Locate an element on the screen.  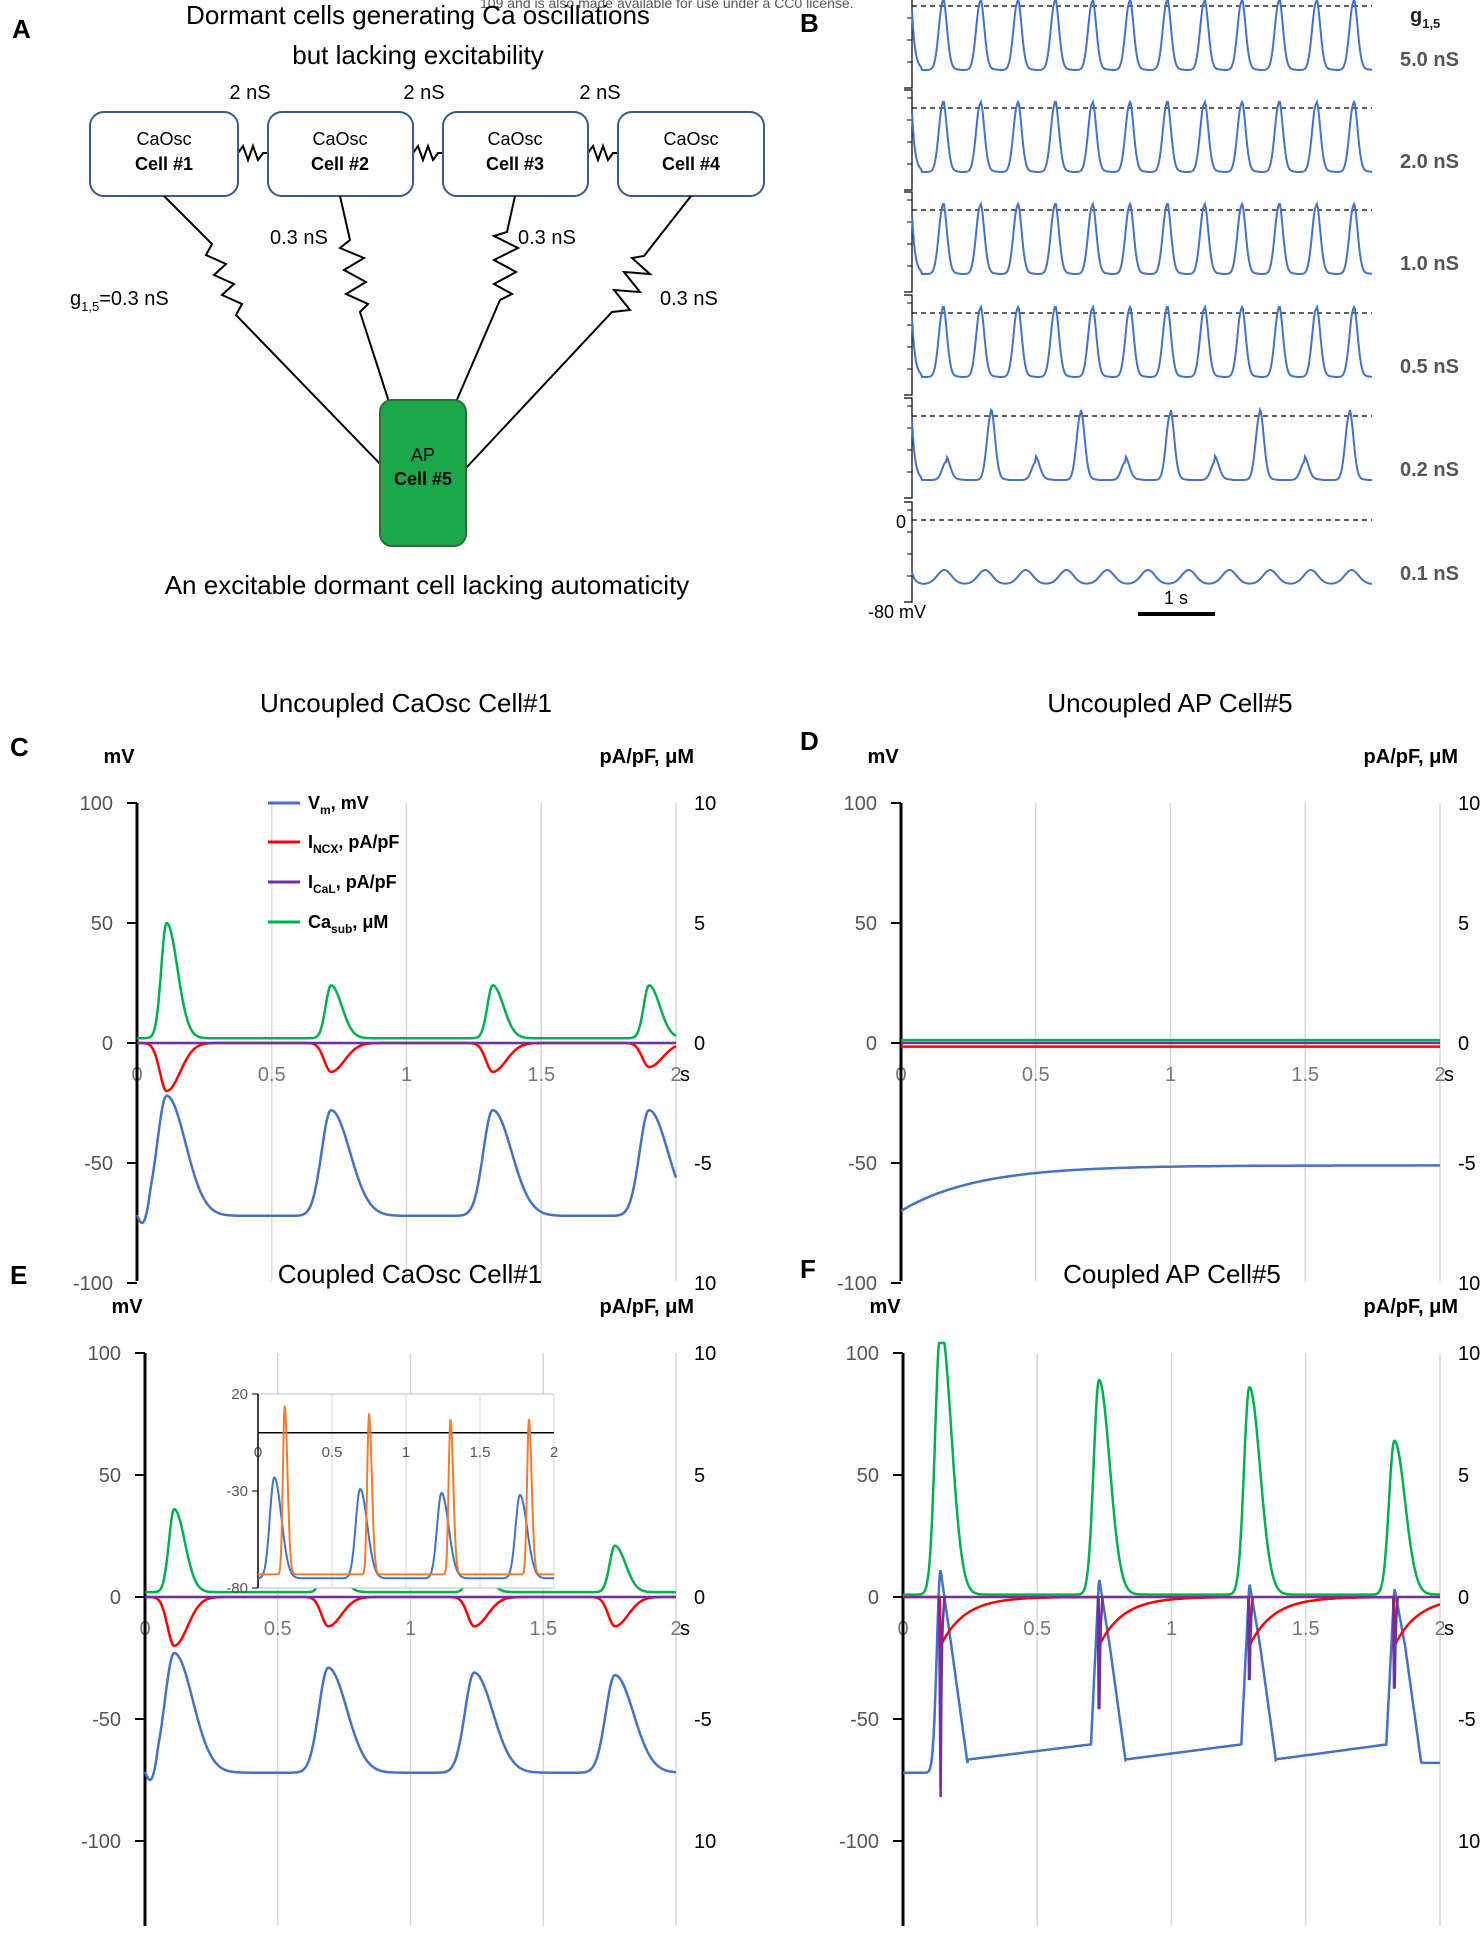
cell-box-2: CaOsc Cell #2 is located at coordinates (340, 154).